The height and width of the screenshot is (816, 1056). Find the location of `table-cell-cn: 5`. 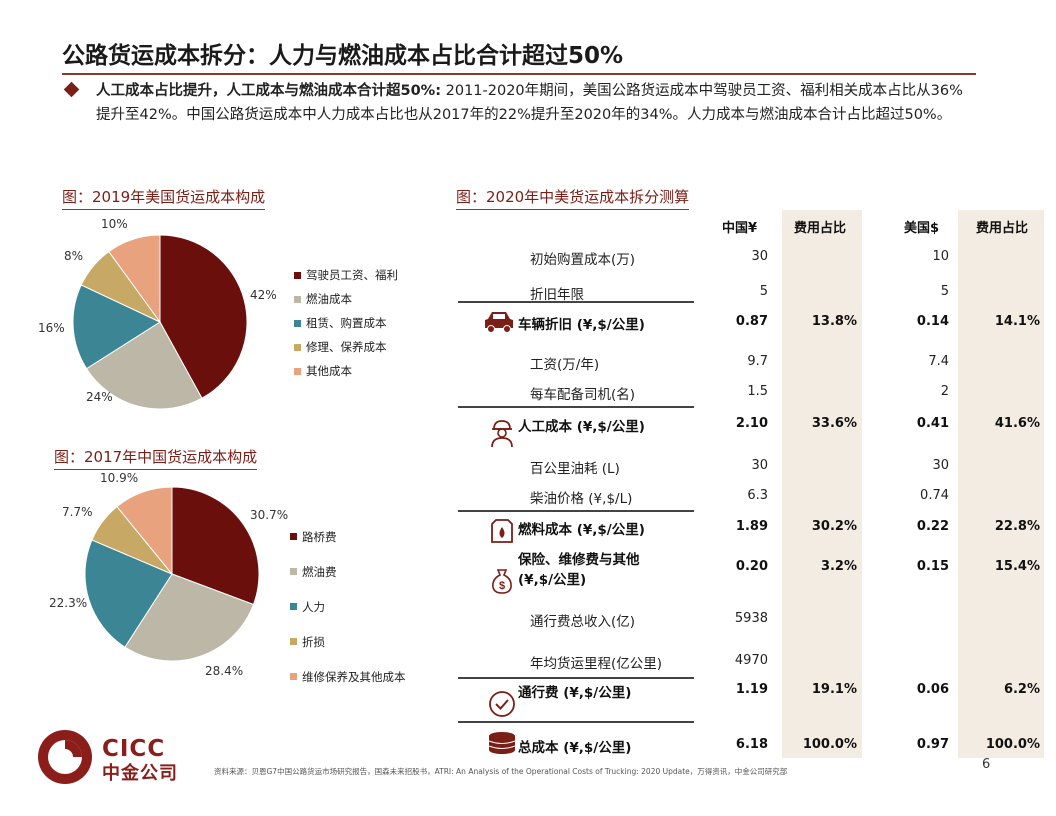

table-cell-cn: 5 is located at coordinates (763, 291).